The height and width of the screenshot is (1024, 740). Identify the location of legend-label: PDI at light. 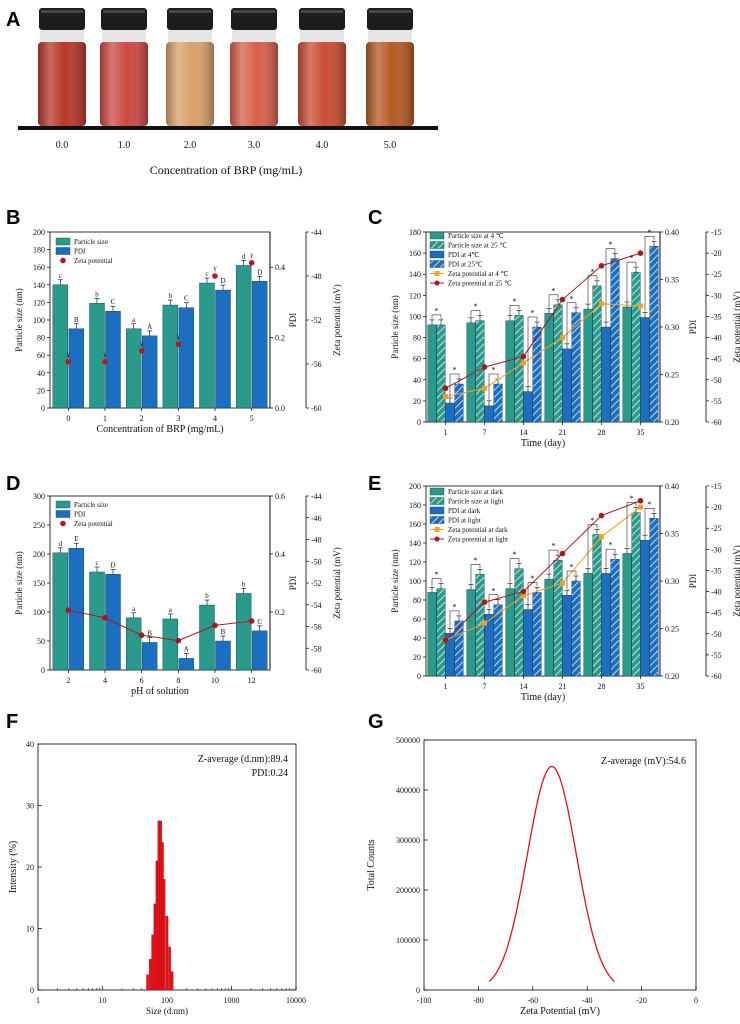
(464, 521).